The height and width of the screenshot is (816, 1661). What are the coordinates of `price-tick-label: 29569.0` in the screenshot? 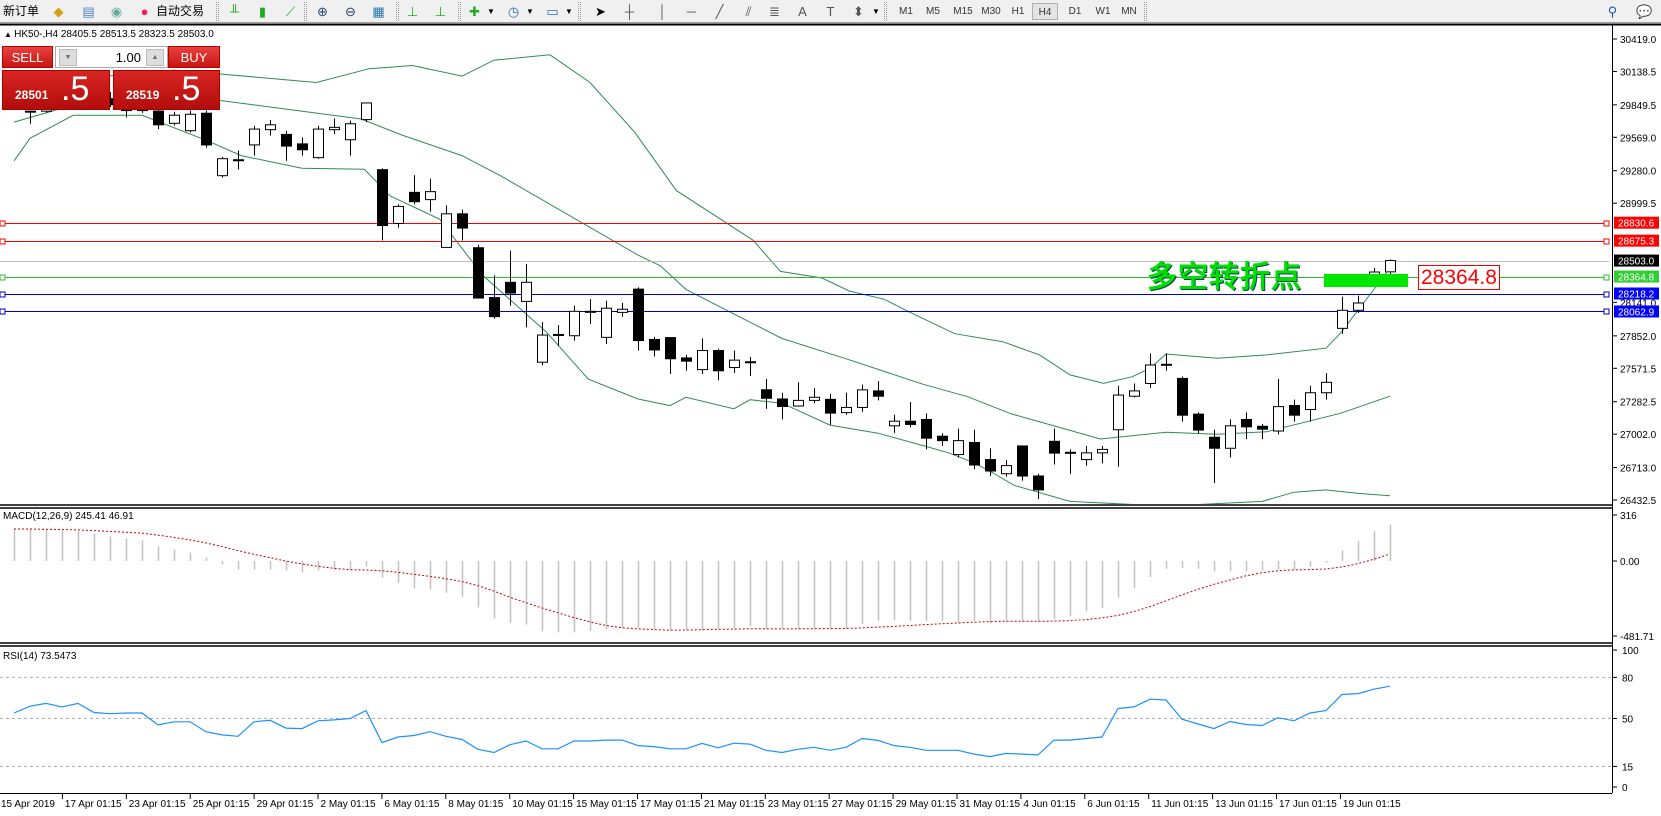 It's located at (1638, 138).